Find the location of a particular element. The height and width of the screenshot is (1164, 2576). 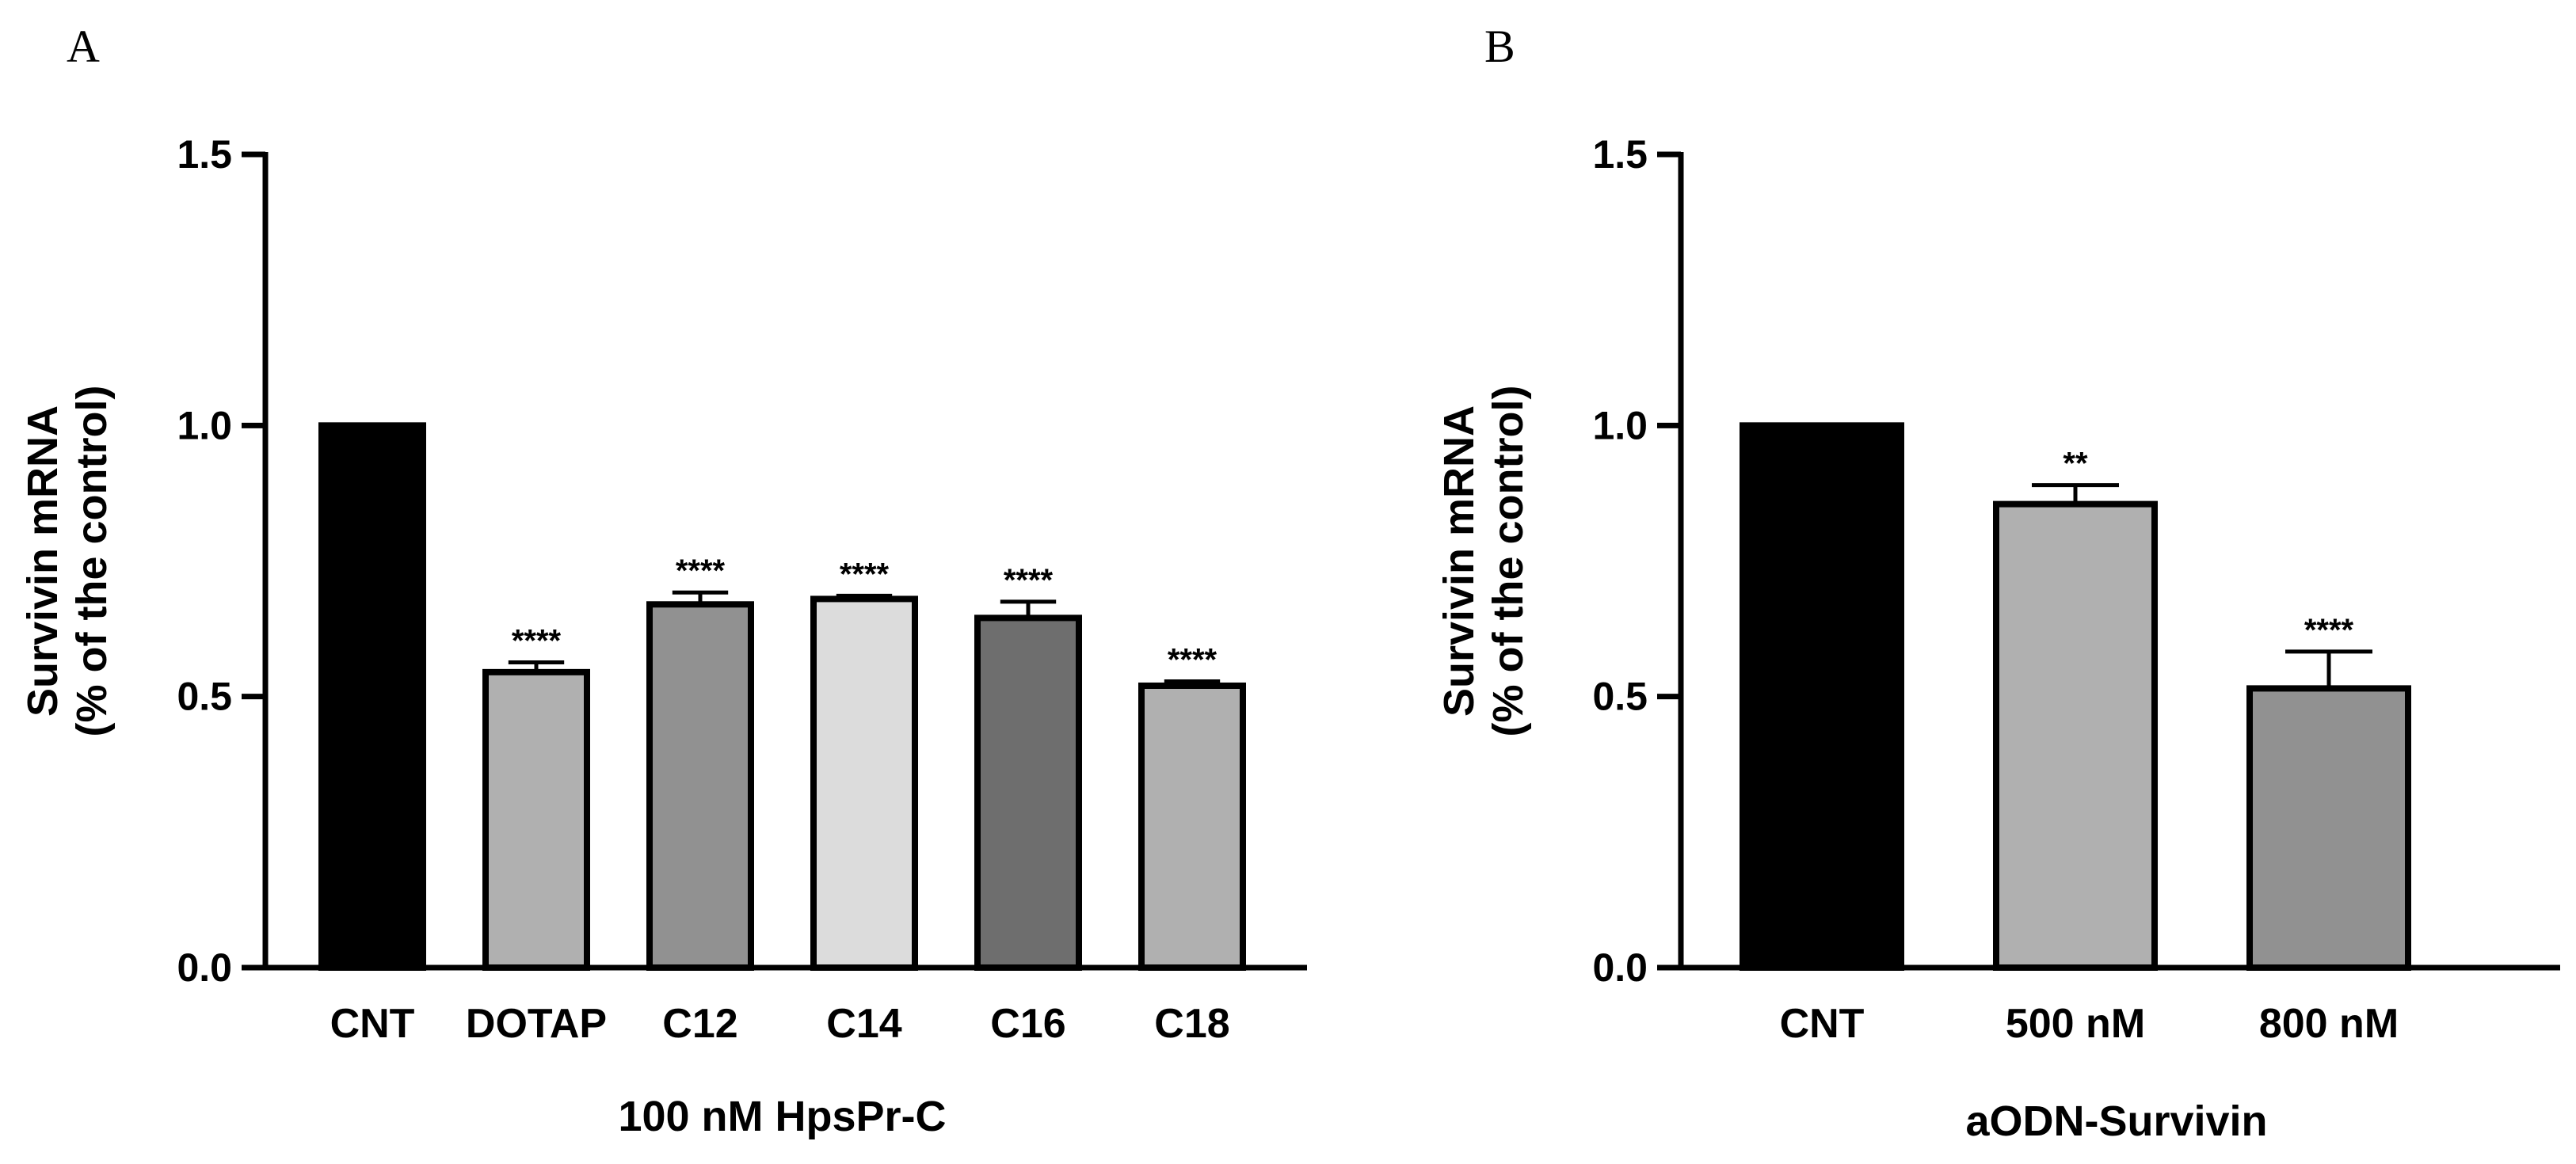

panel-a-y-tick-label: 0.5 is located at coordinates (205, 697).